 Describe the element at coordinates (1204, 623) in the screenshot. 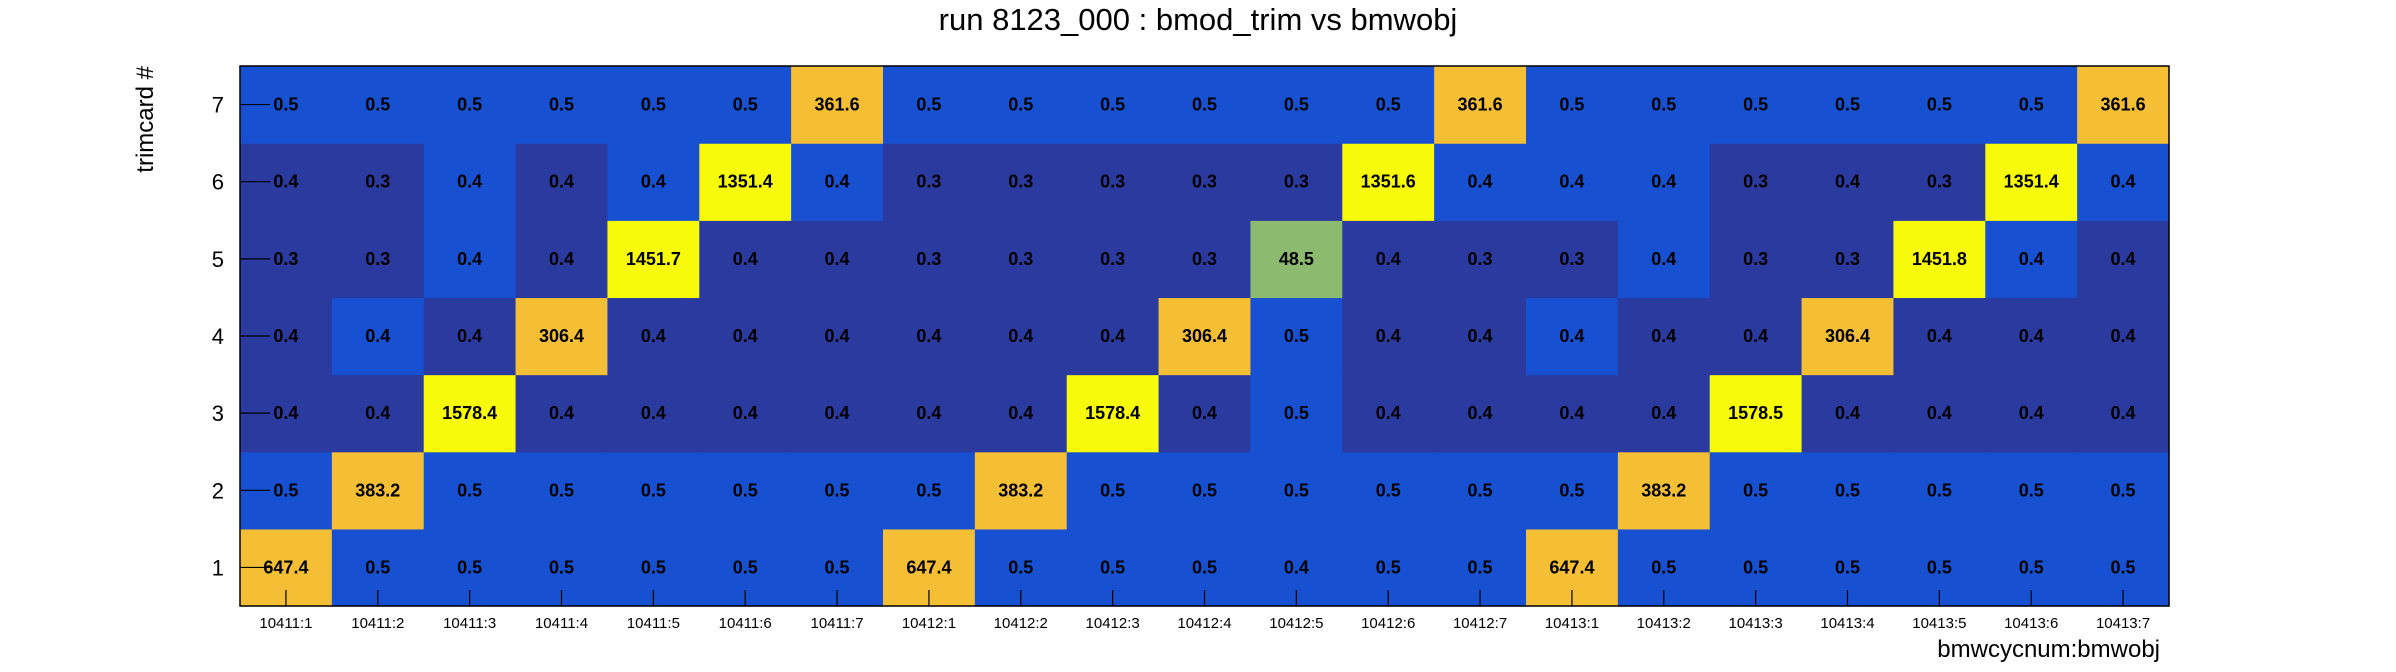

I see `x-tick-label: 10412:4` at that location.